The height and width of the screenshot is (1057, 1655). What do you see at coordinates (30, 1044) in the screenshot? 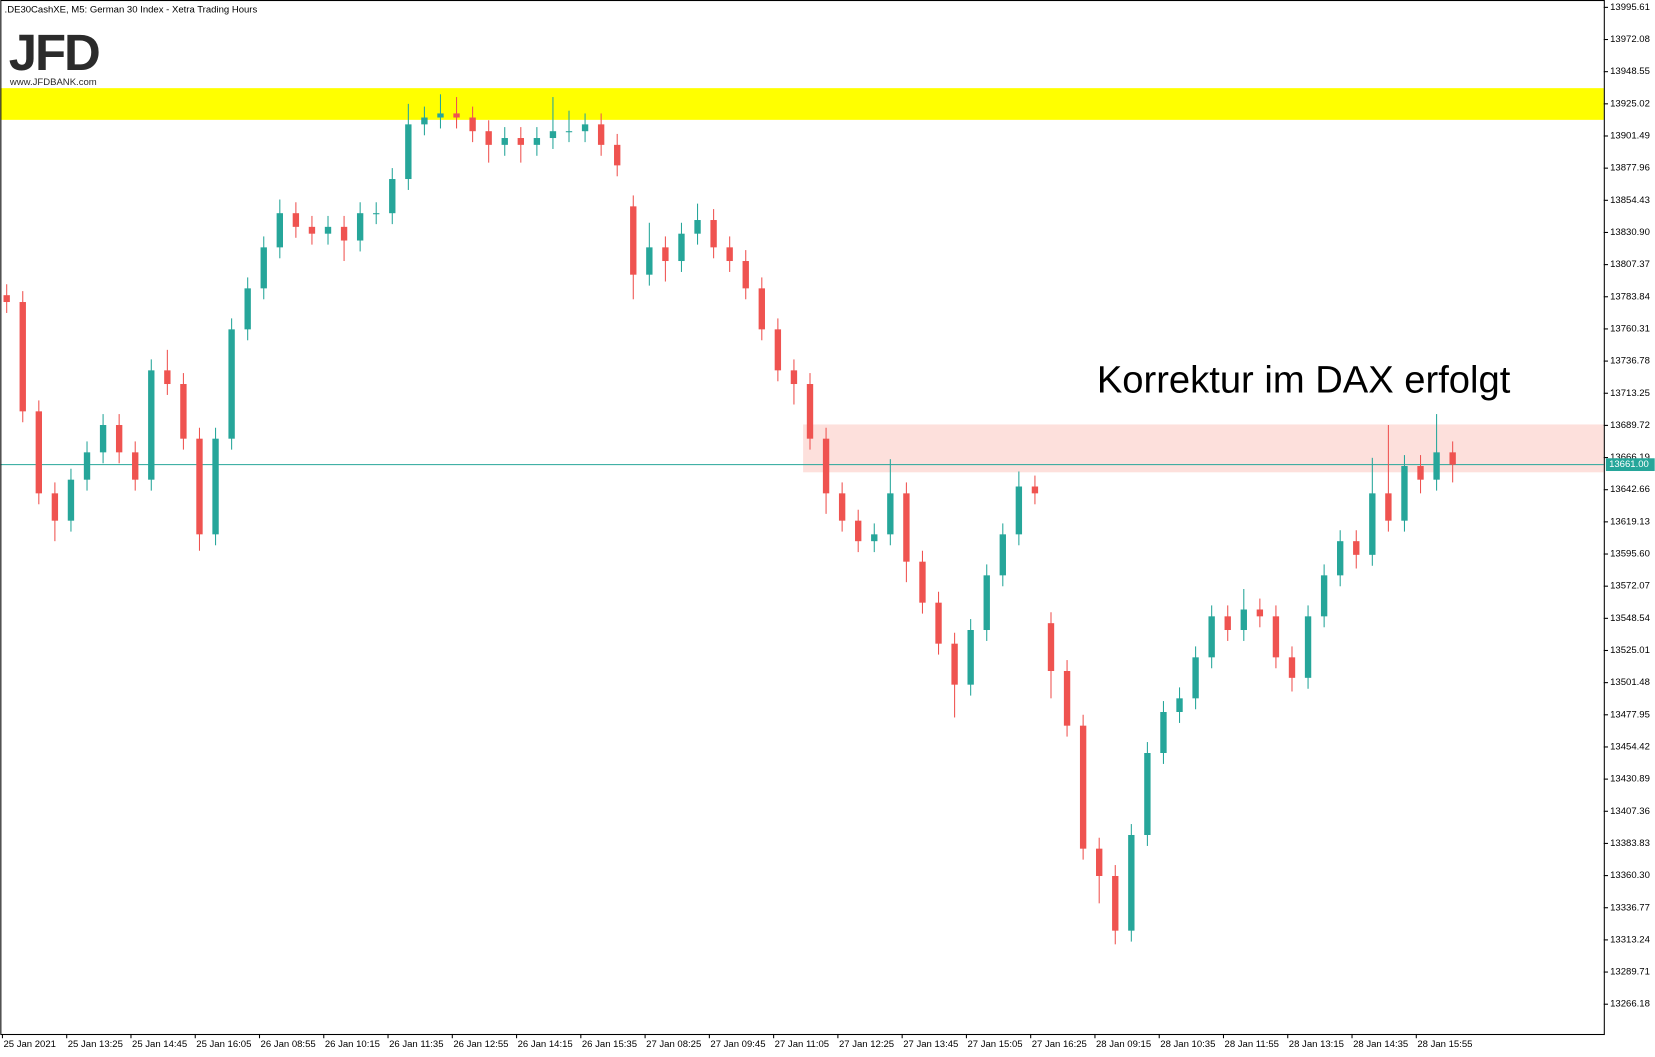
I see `x-tick-label: 25 Jan 2021` at bounding box center [30, 1044].